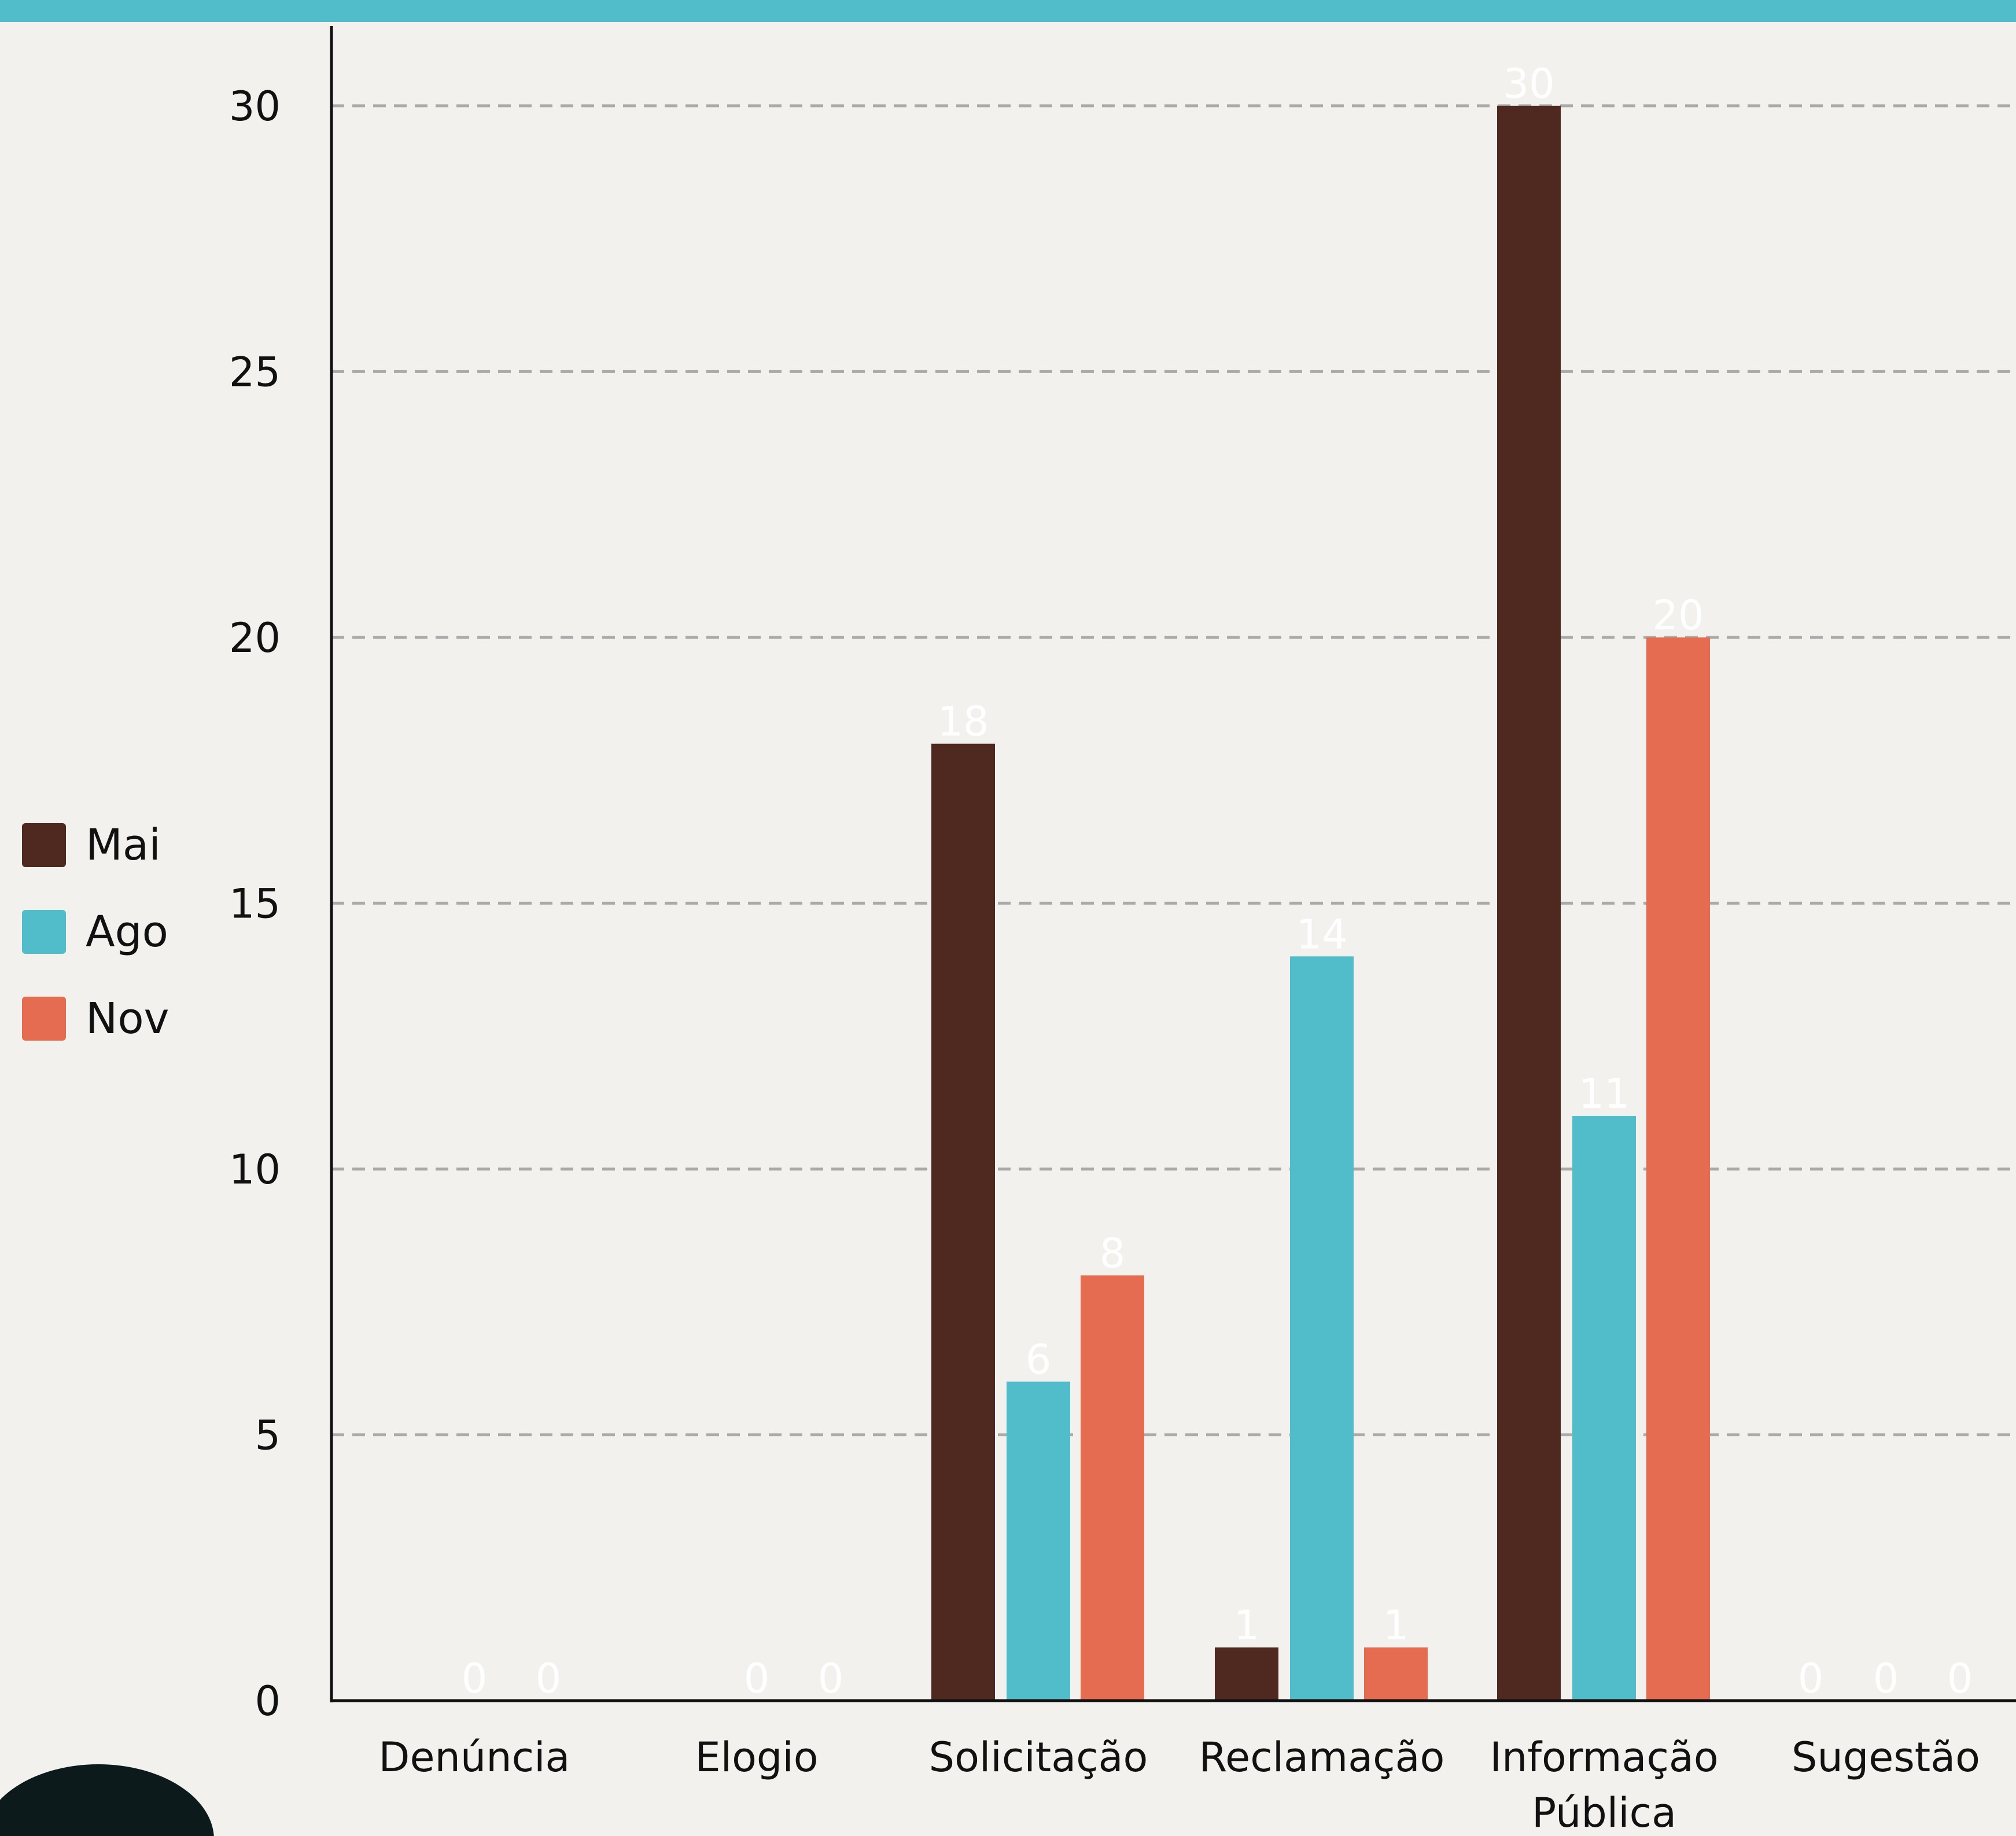 This screenshot has height=1836, width=2016. Describe the element at coordinates (255, 903) in the screenshot. I see `y-tick-label: 15` at that location.